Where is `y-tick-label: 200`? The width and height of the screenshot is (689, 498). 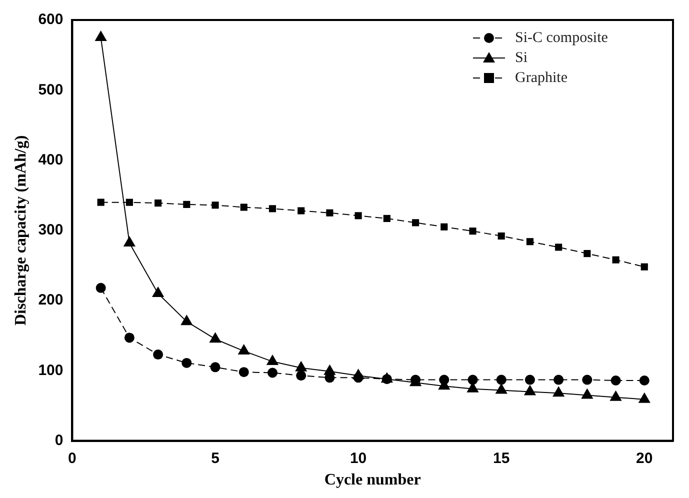
y-tick-label: 200 is located at coordinates (51, 300).